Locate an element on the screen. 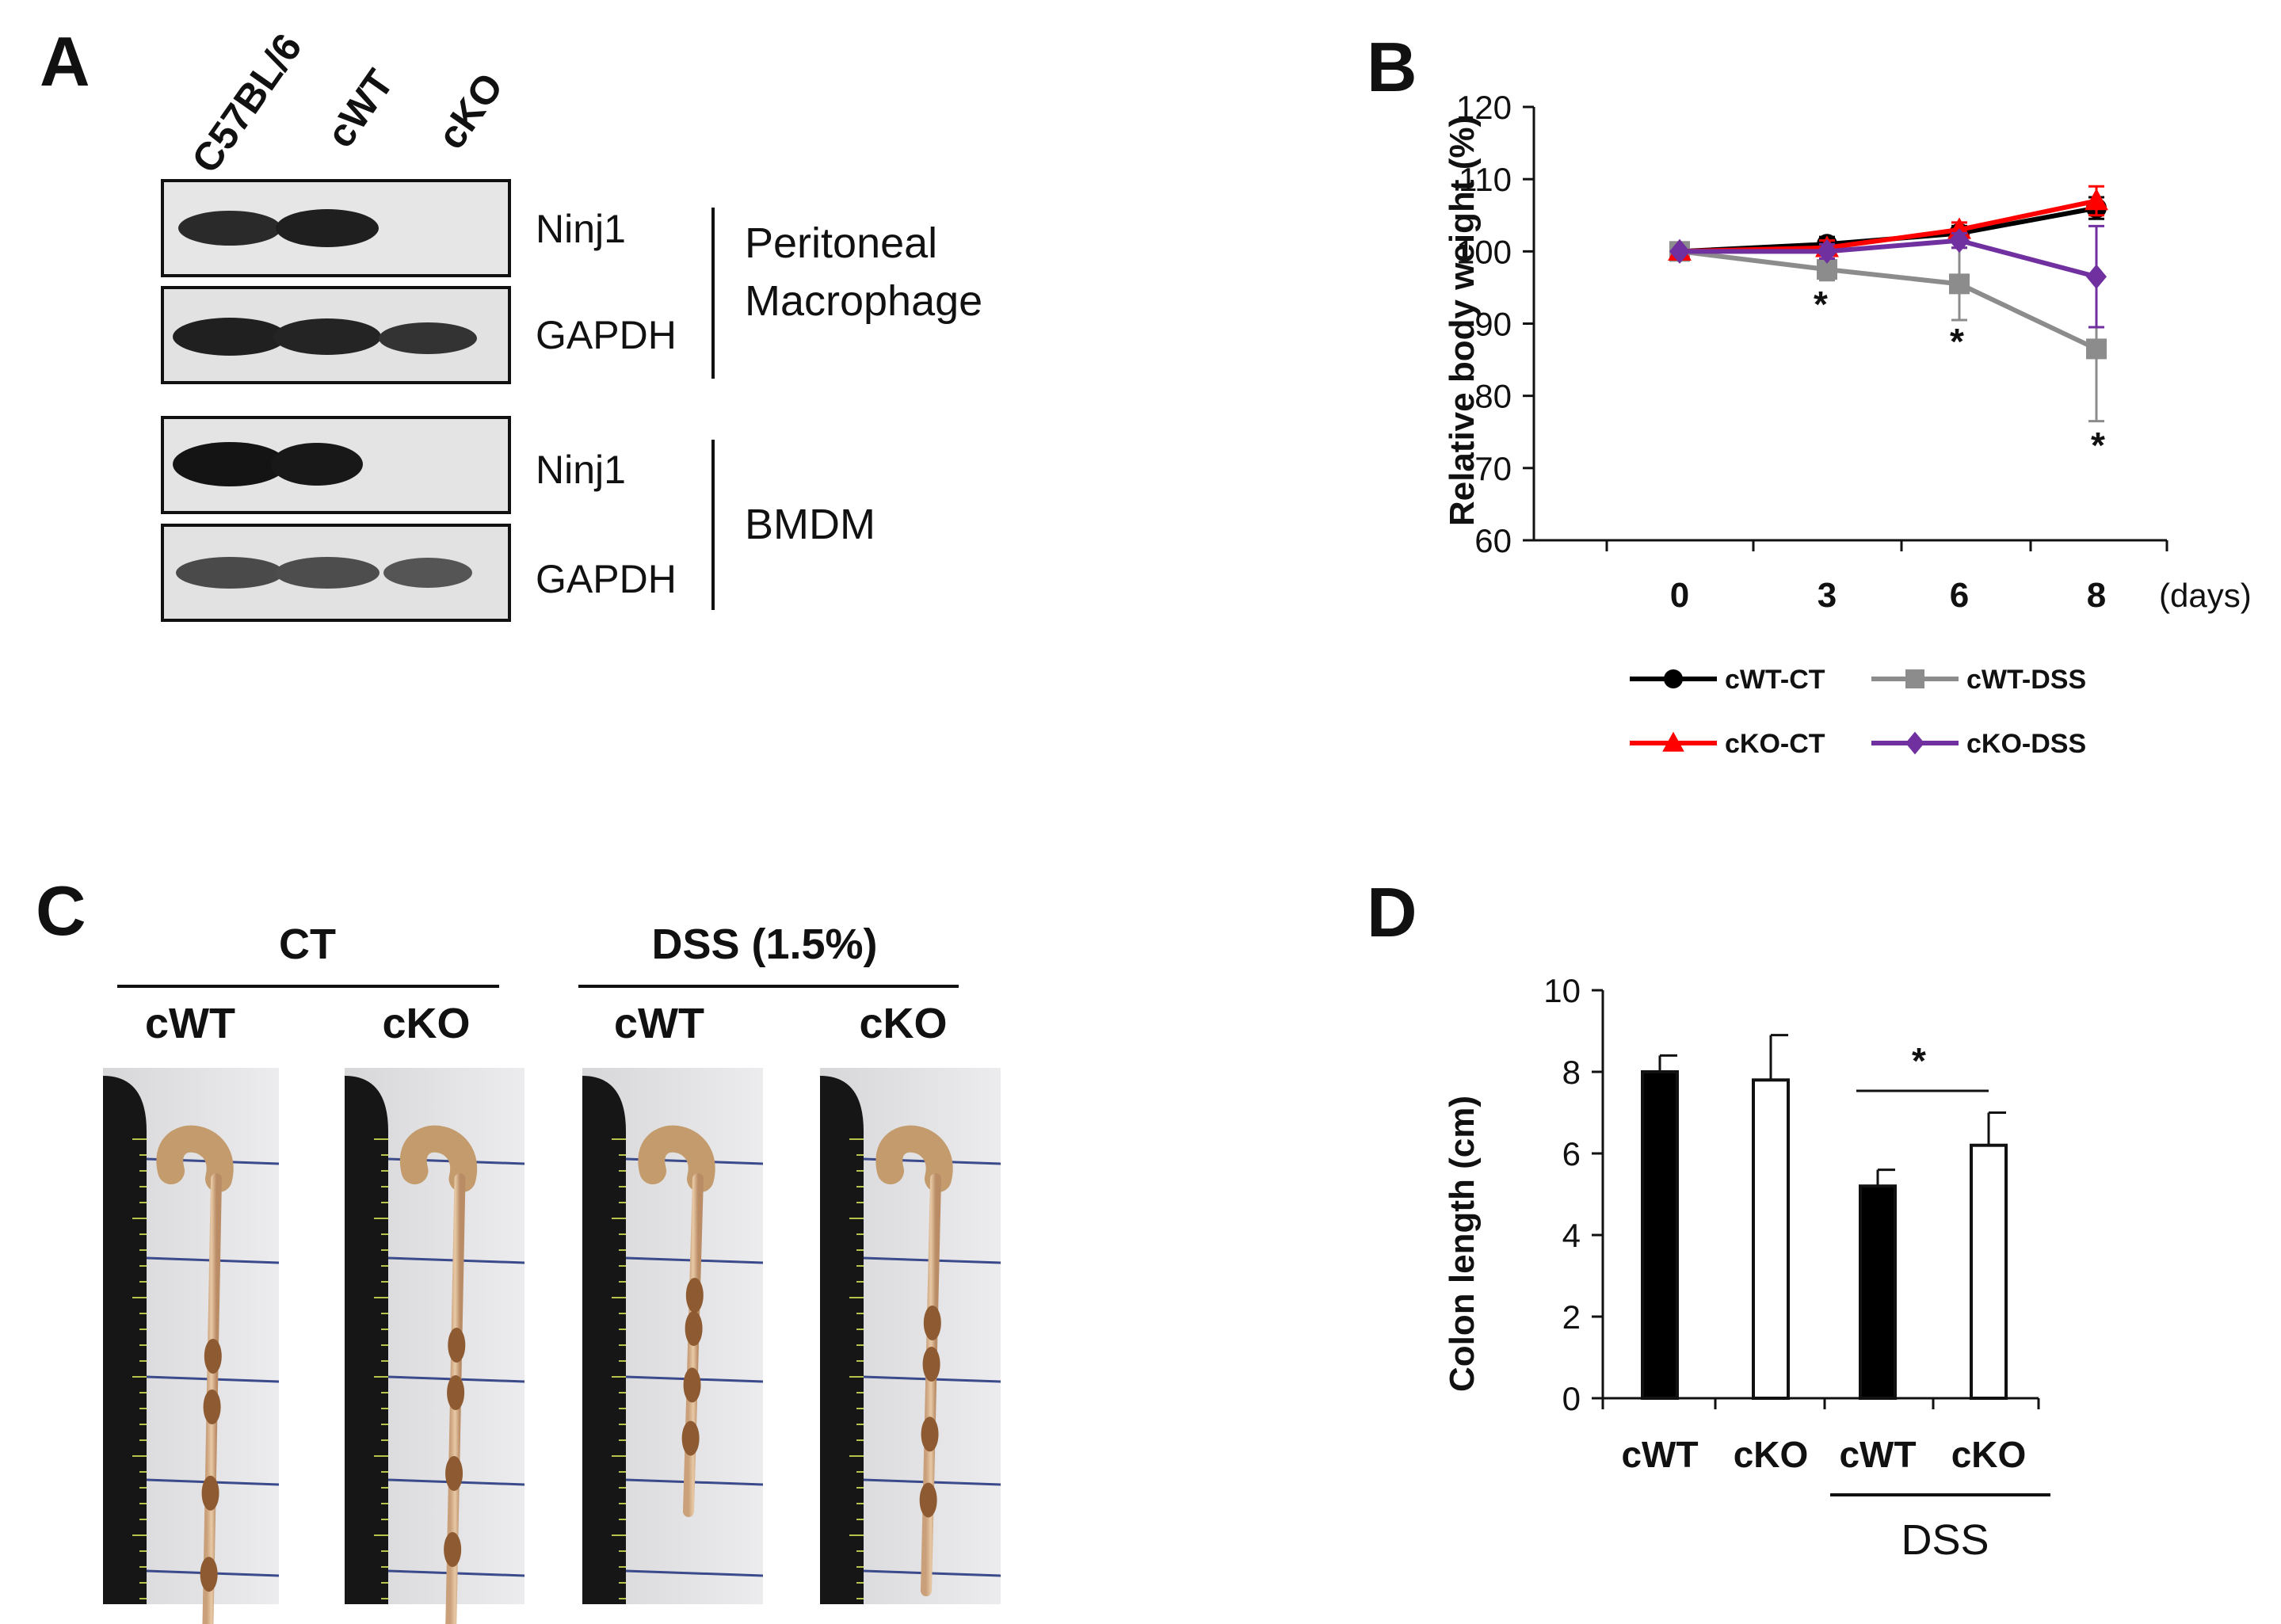  panel-label-a: A is located at coordinates (65, 62).